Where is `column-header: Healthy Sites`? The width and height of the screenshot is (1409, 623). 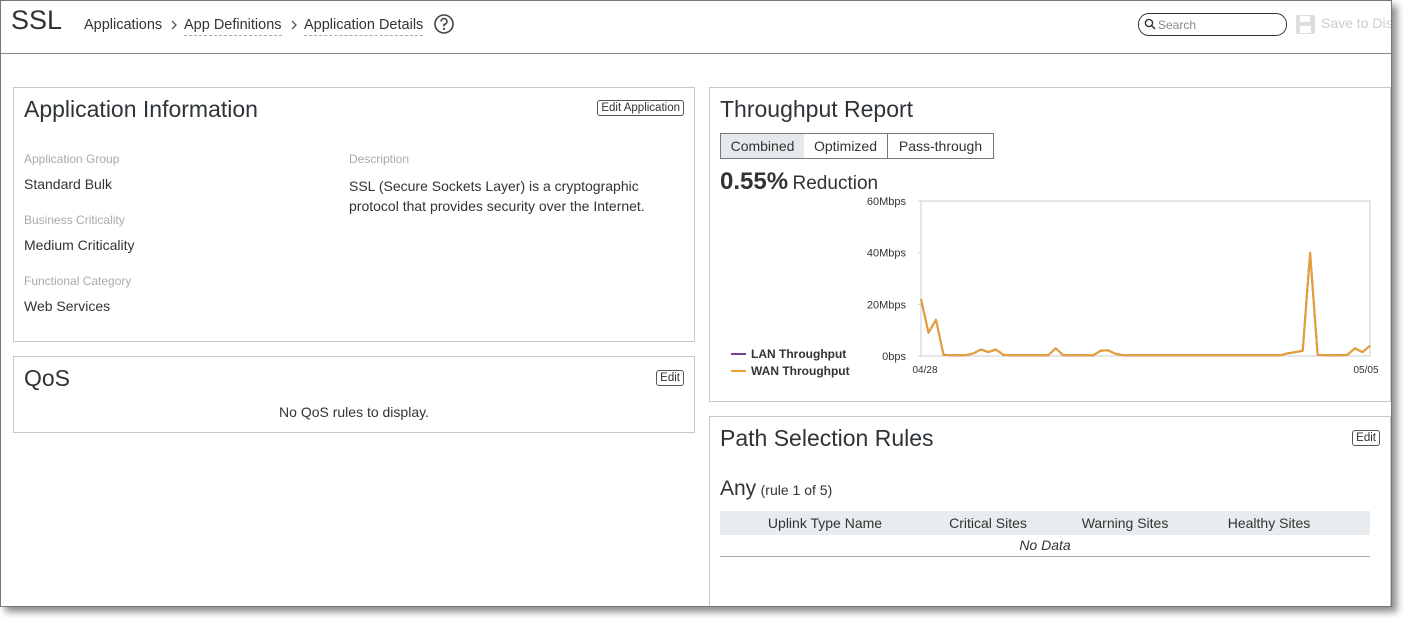 column-header: Healthy Sites is located at coordinates (1269, 523).